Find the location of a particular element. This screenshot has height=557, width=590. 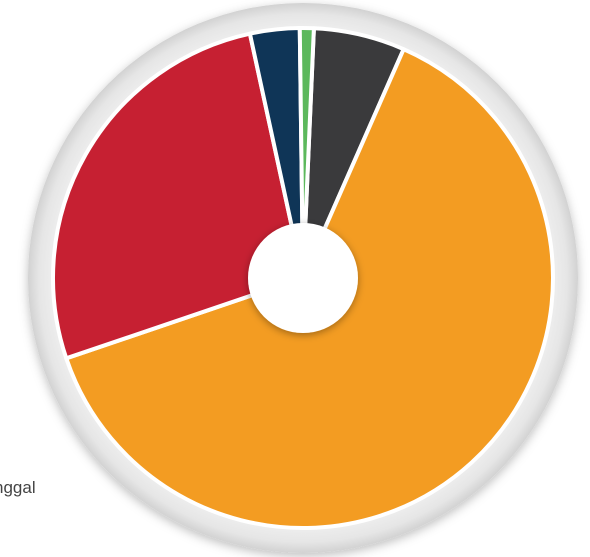

donut-hole is located at coordinates (303, 278).